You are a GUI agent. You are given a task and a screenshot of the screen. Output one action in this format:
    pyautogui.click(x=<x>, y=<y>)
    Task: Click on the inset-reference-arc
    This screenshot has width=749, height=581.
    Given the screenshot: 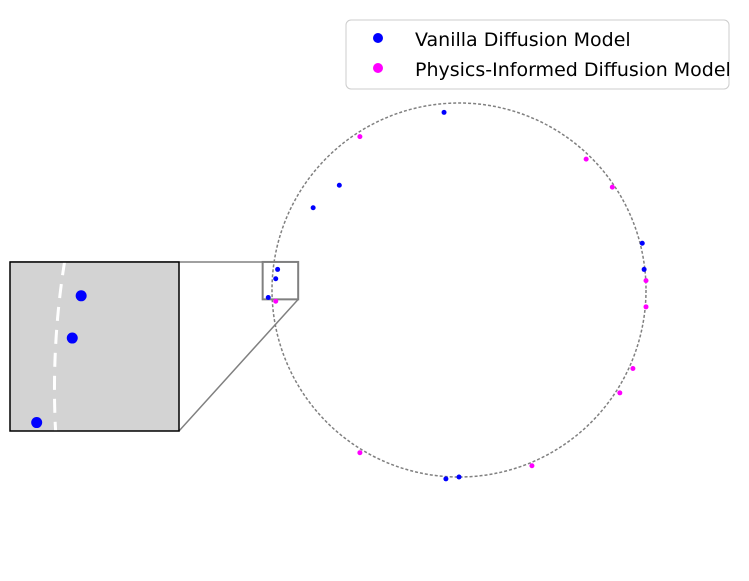 What is the action you would take?
    pyautogui.click(x=59, y=346)
    